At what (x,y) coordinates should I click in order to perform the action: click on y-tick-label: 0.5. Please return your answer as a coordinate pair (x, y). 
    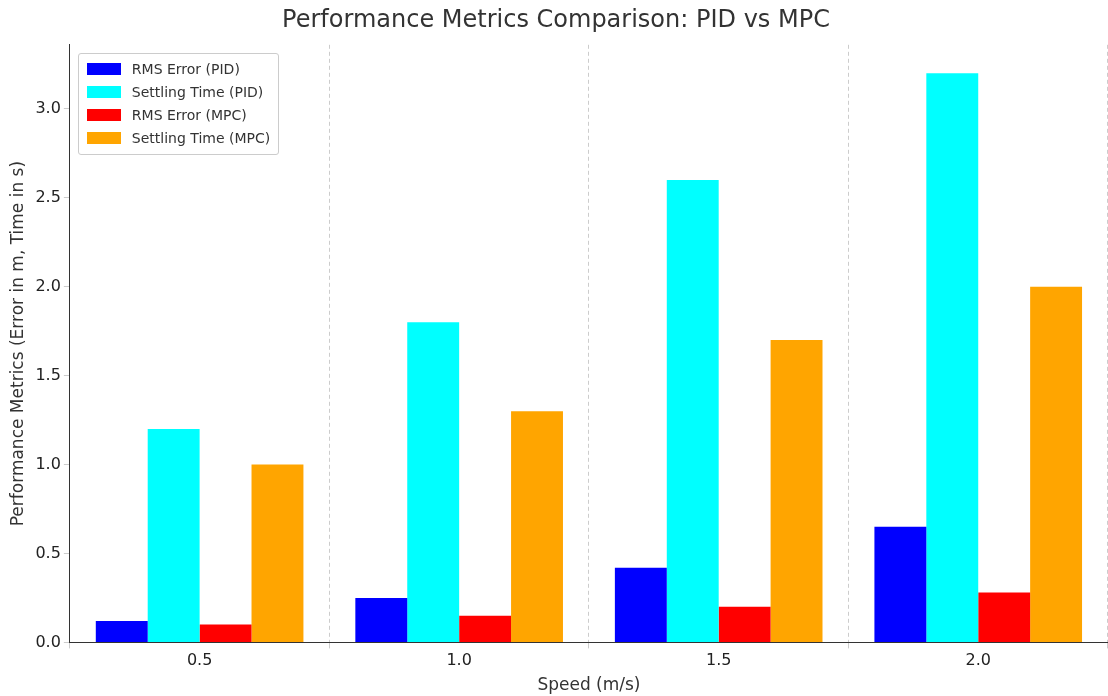
    Looking at the image, I should click on (48, 552).